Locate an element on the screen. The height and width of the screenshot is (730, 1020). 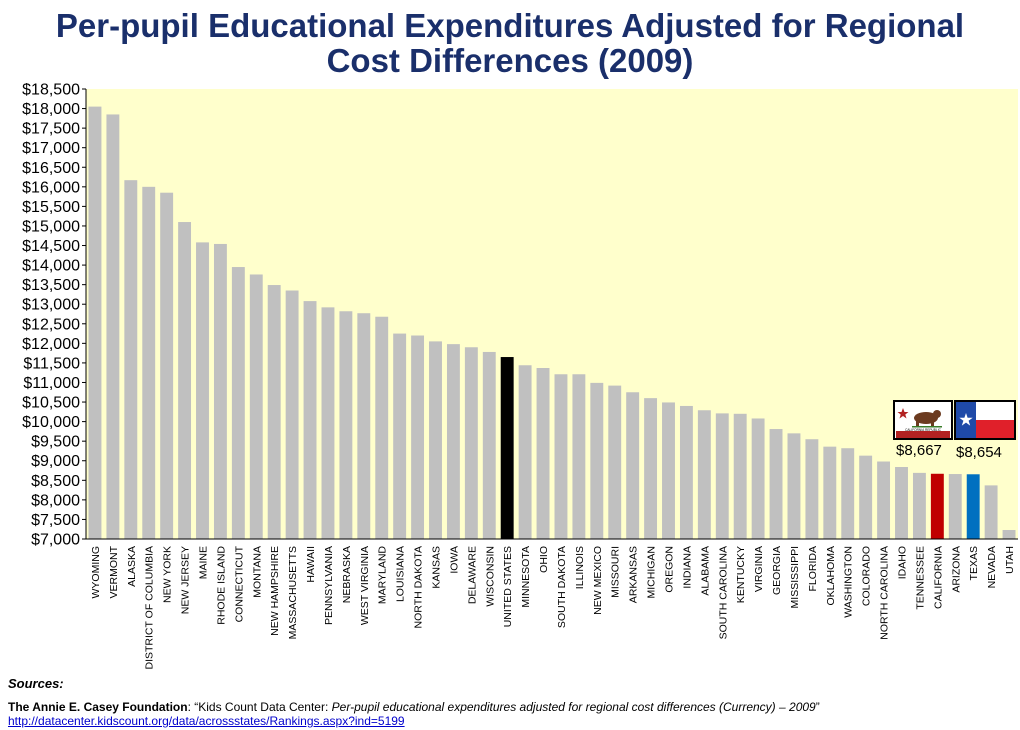
x-tick-label: UNITED STATES is located at coordinates (508, 586).